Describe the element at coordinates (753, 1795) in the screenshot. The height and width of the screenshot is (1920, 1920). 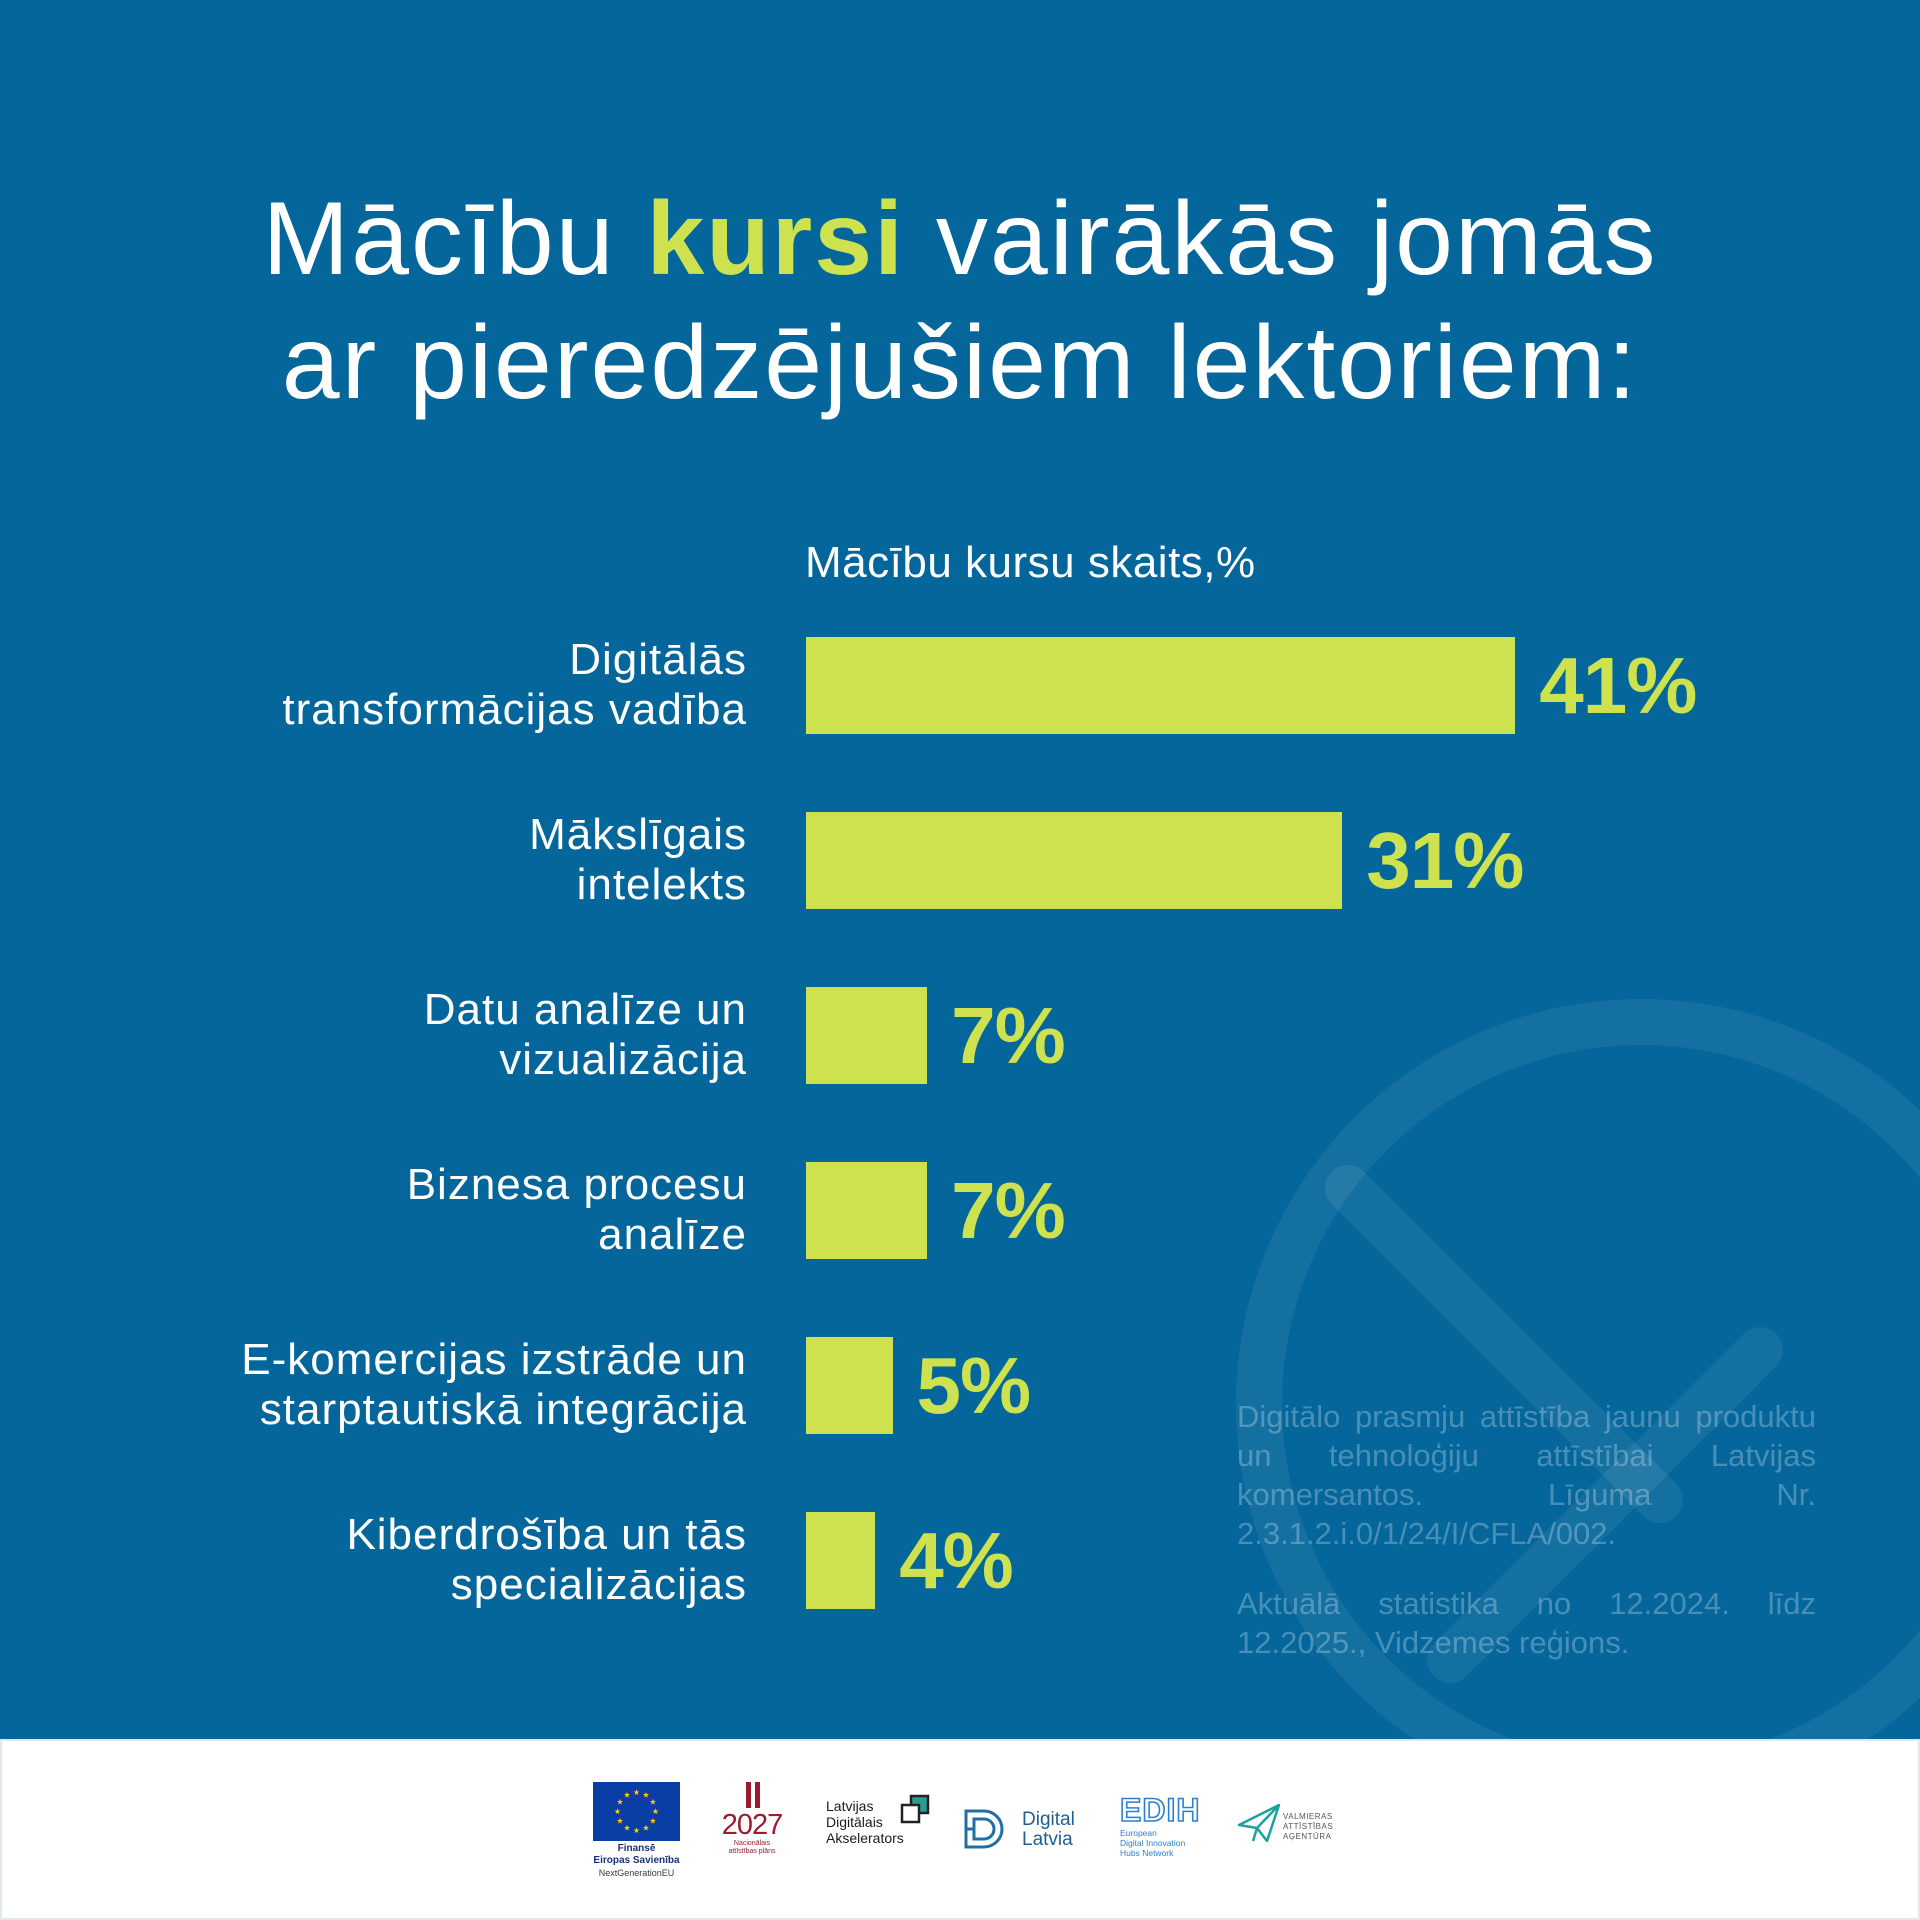
I see `nap-bars-icon` at that location.